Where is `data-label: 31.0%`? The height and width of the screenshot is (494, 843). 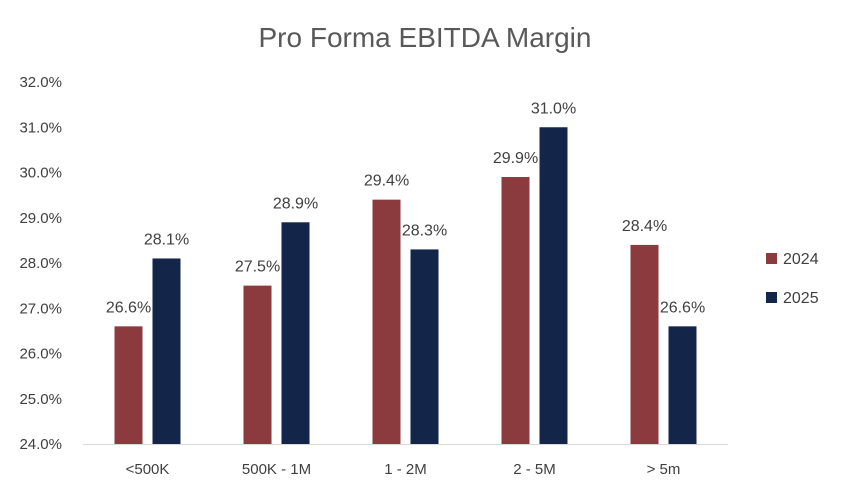
data-label: 31.0% is located at coordinates (553, 108).